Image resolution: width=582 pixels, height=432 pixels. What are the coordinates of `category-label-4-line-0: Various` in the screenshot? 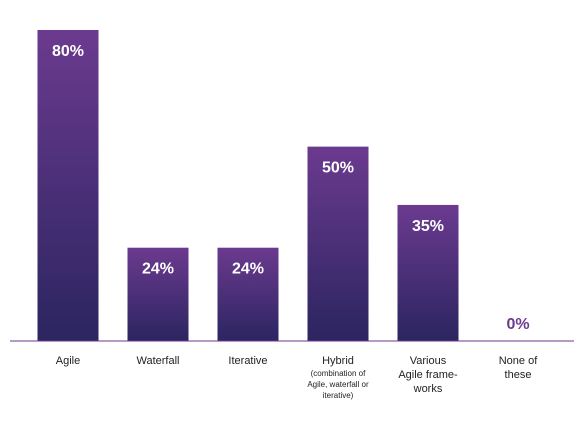 It's located at (428, 361).